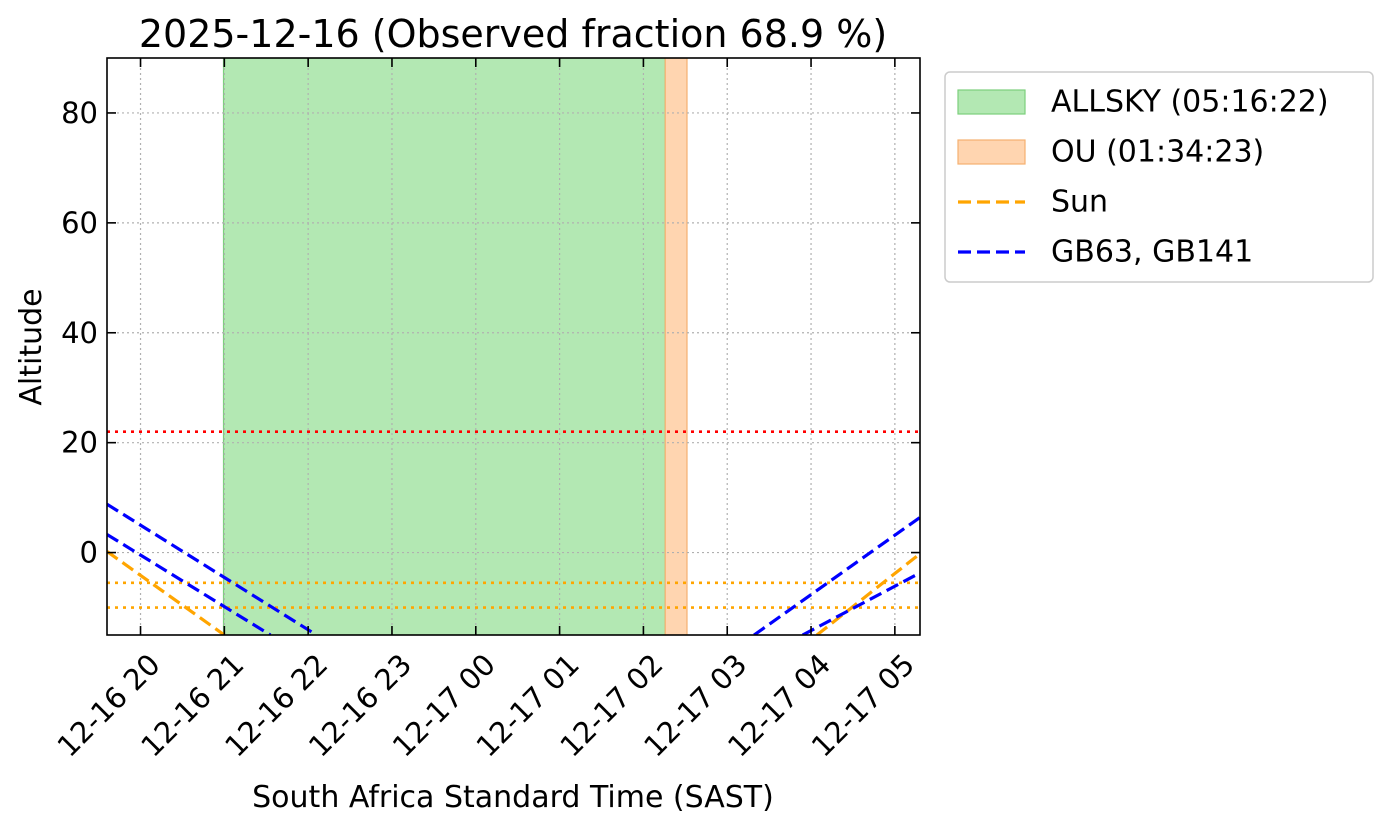  What do you see at coordinates (79, 223) in the screenshot?
I see `y-tick-label: 60` at bounding box center [79, 223].